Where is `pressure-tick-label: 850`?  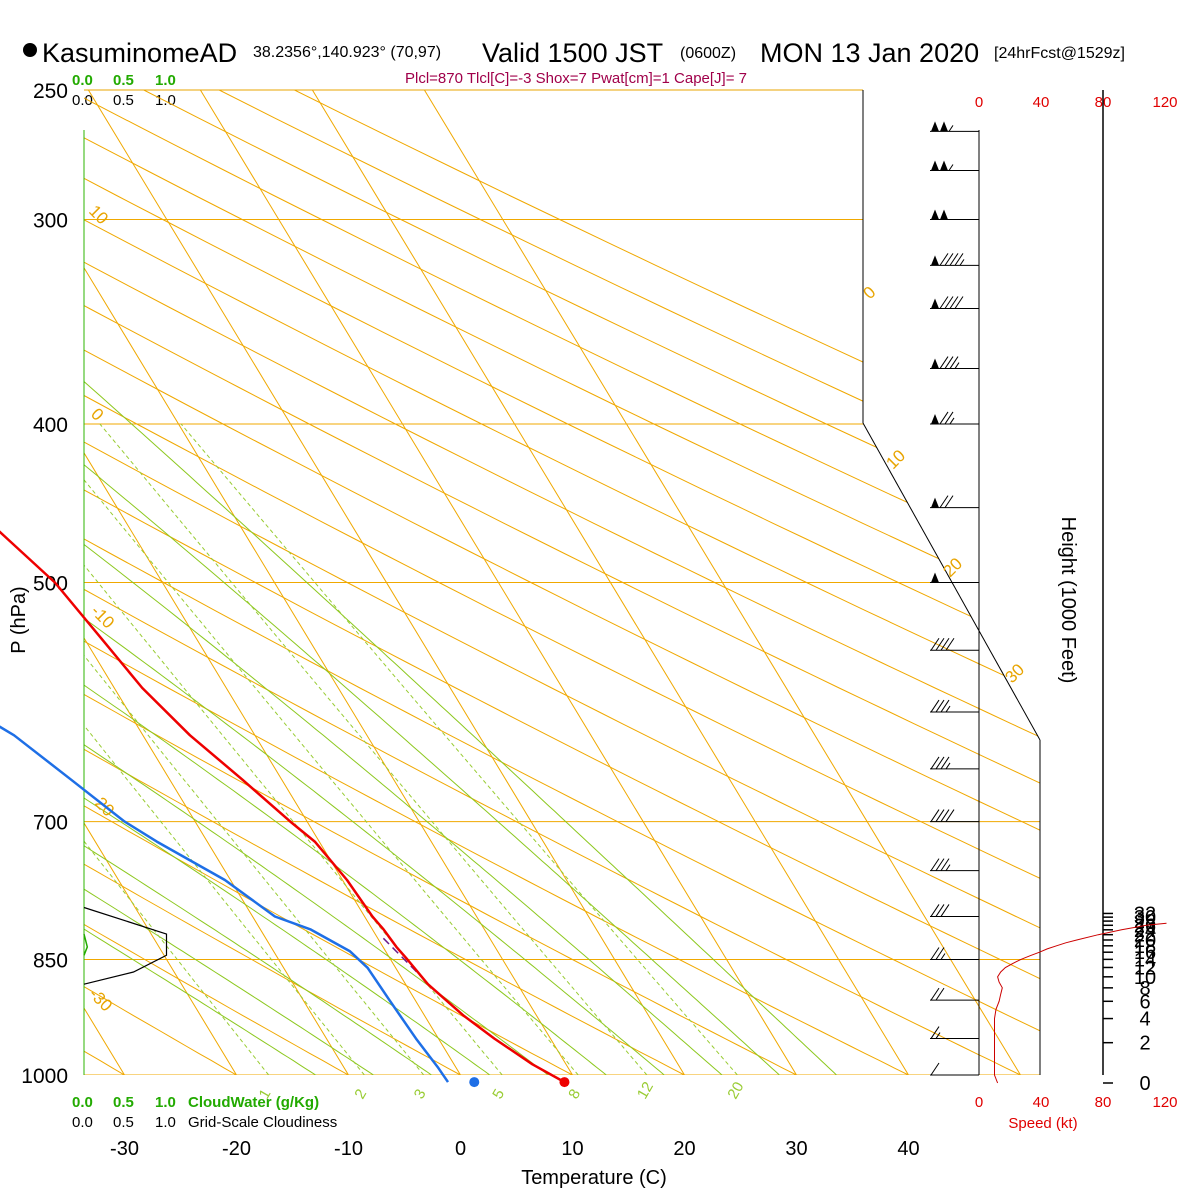
pressure-tick-label: 850 is located at coordinates (50, 961).